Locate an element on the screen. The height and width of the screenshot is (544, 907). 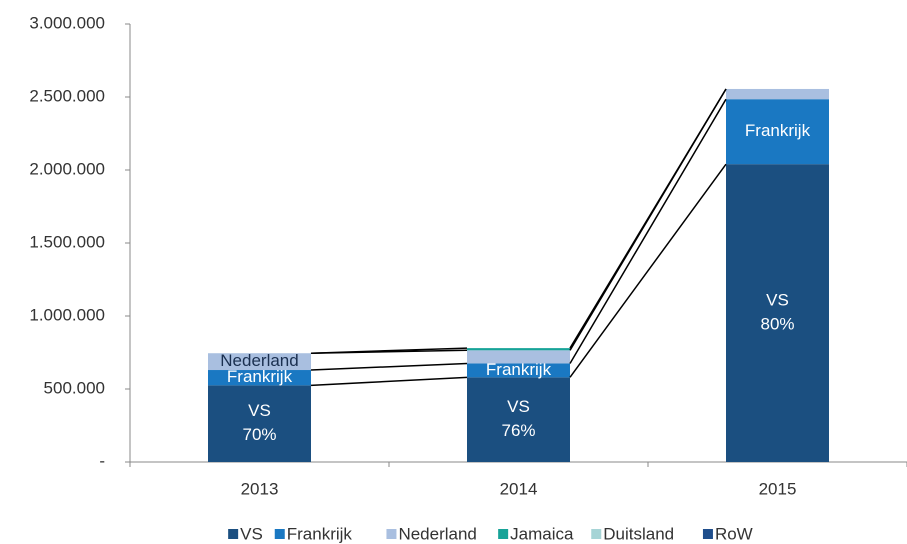
y-tick-label: - is located at coordinates (102, 460).